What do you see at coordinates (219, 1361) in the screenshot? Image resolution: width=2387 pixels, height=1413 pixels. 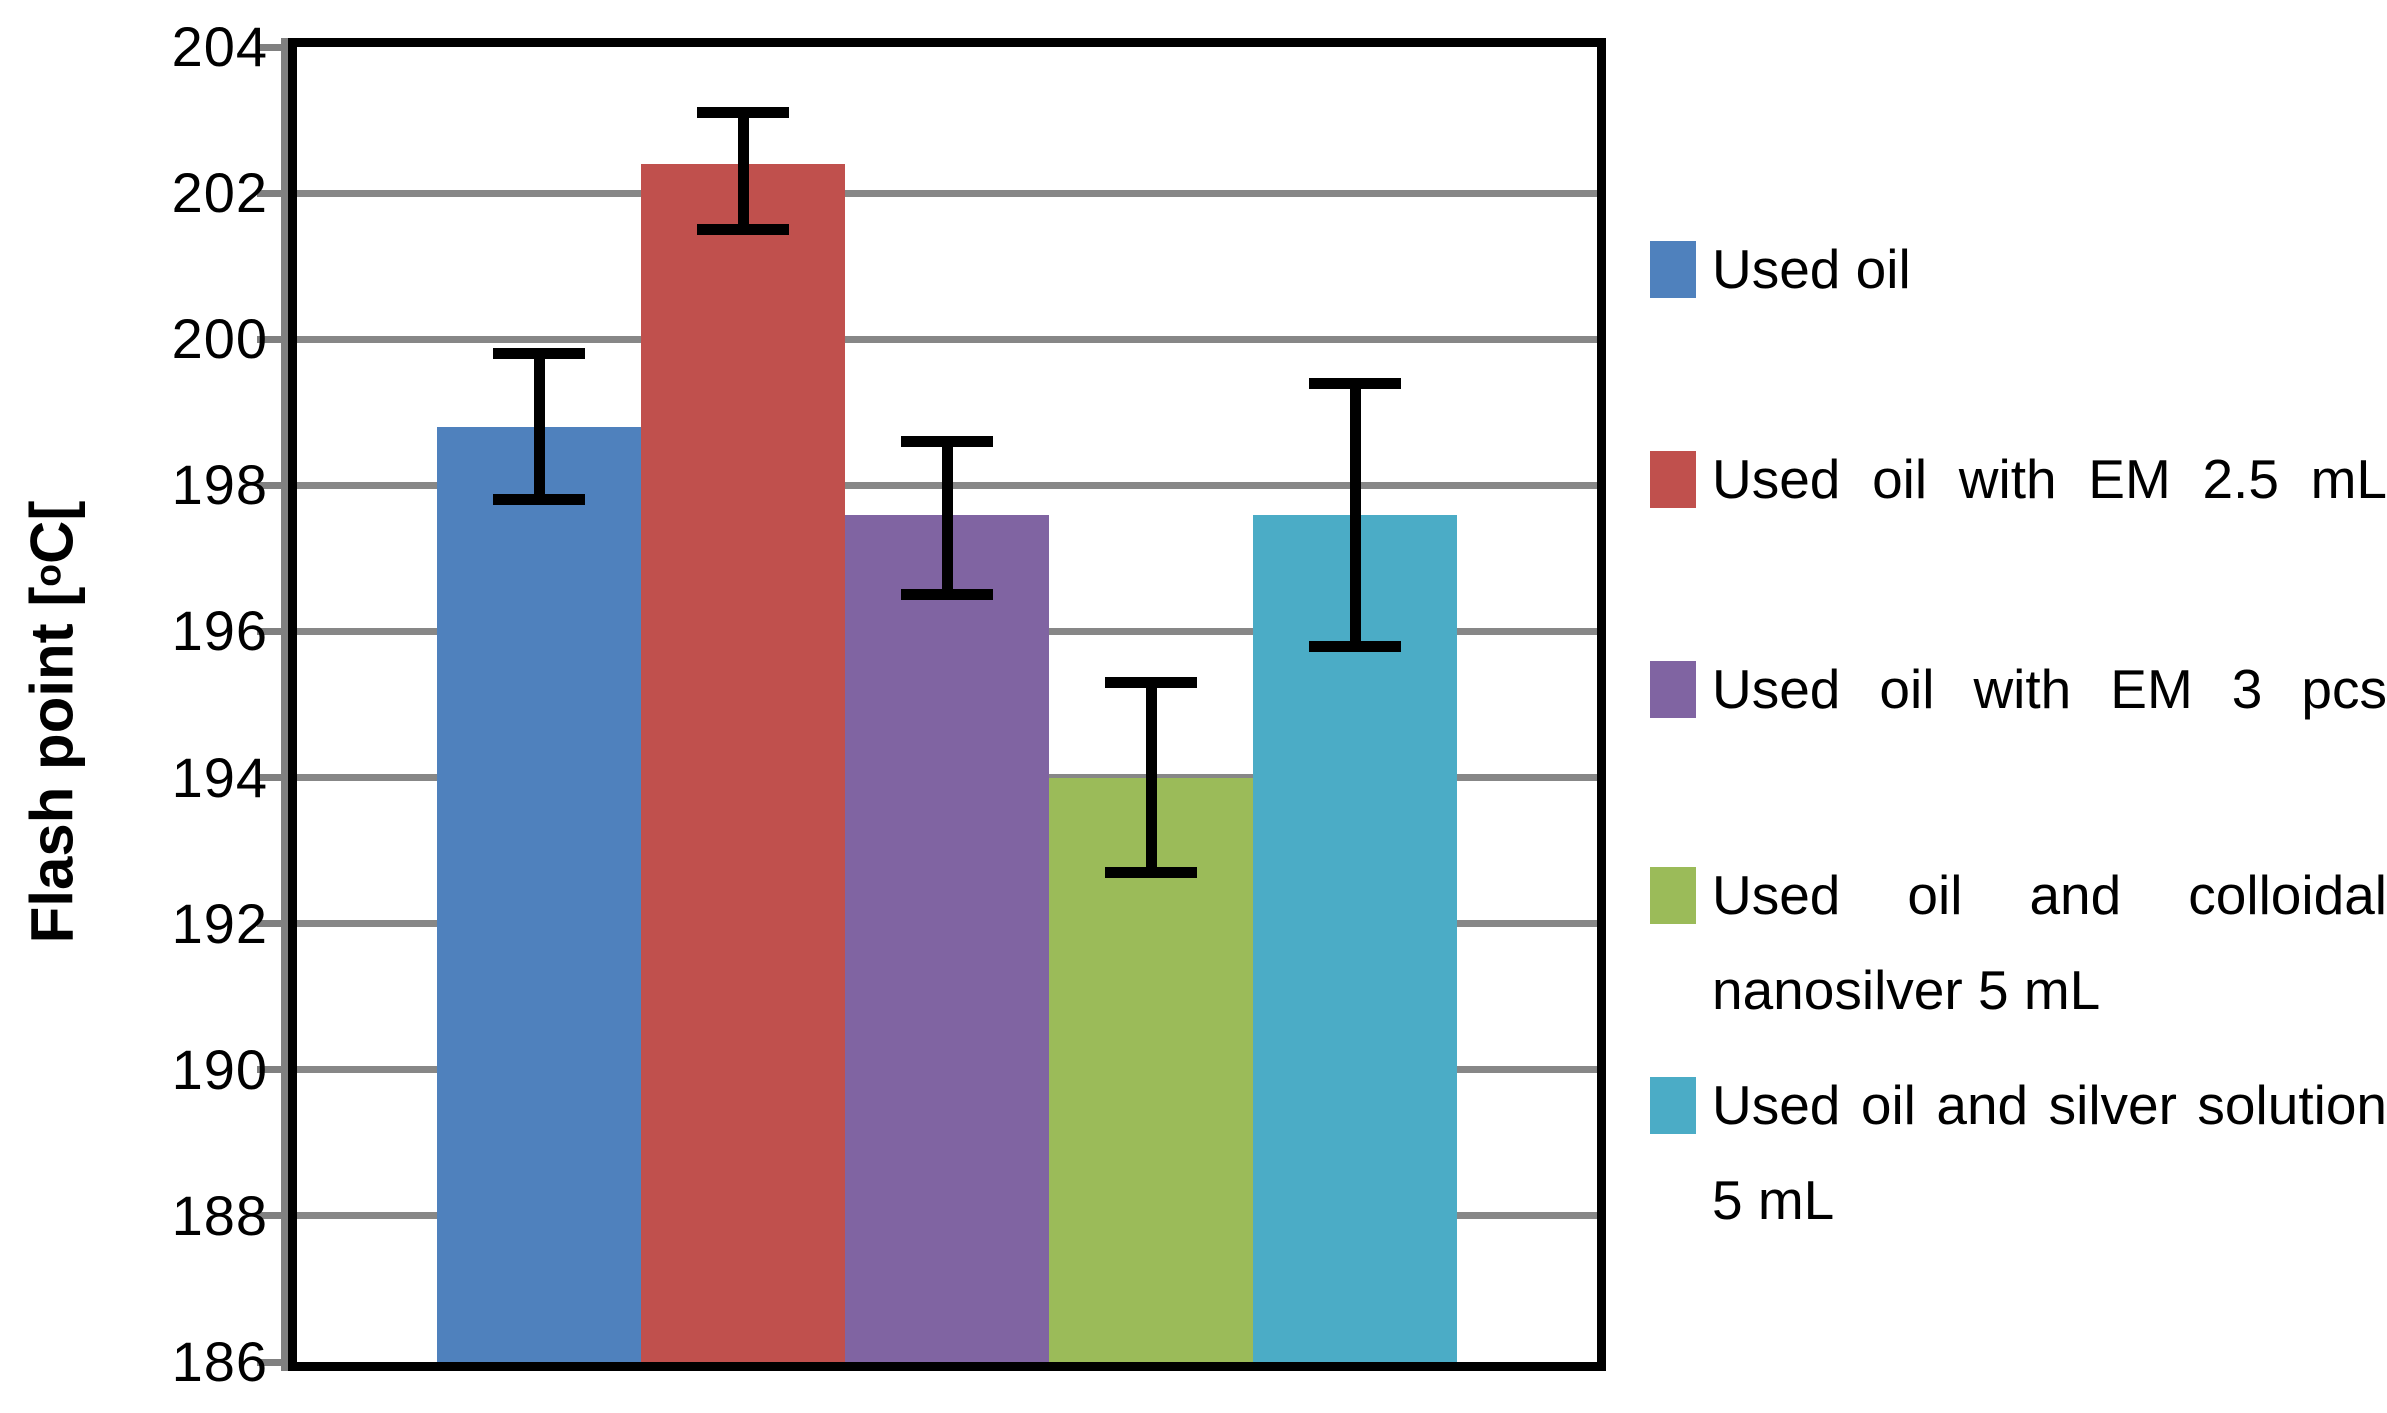 I see `y-tick-label-186: 186` at bounding box center [219, 1361].